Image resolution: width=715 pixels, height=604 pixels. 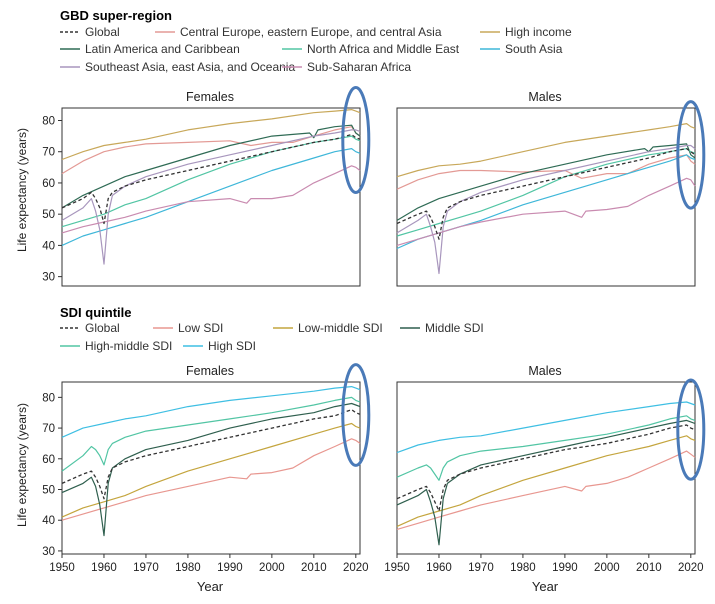 What do you see at coordinates (538, 32) in the screenshot?
I see `legend-item-high_income: High income` at bounding box center [538, 32].